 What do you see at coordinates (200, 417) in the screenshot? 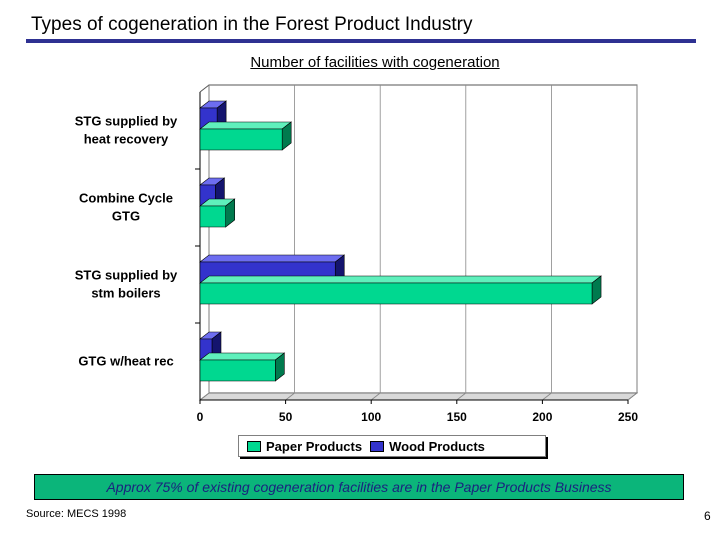
I see `x-tick-label-0: 0` at bounding box center [200, 417].